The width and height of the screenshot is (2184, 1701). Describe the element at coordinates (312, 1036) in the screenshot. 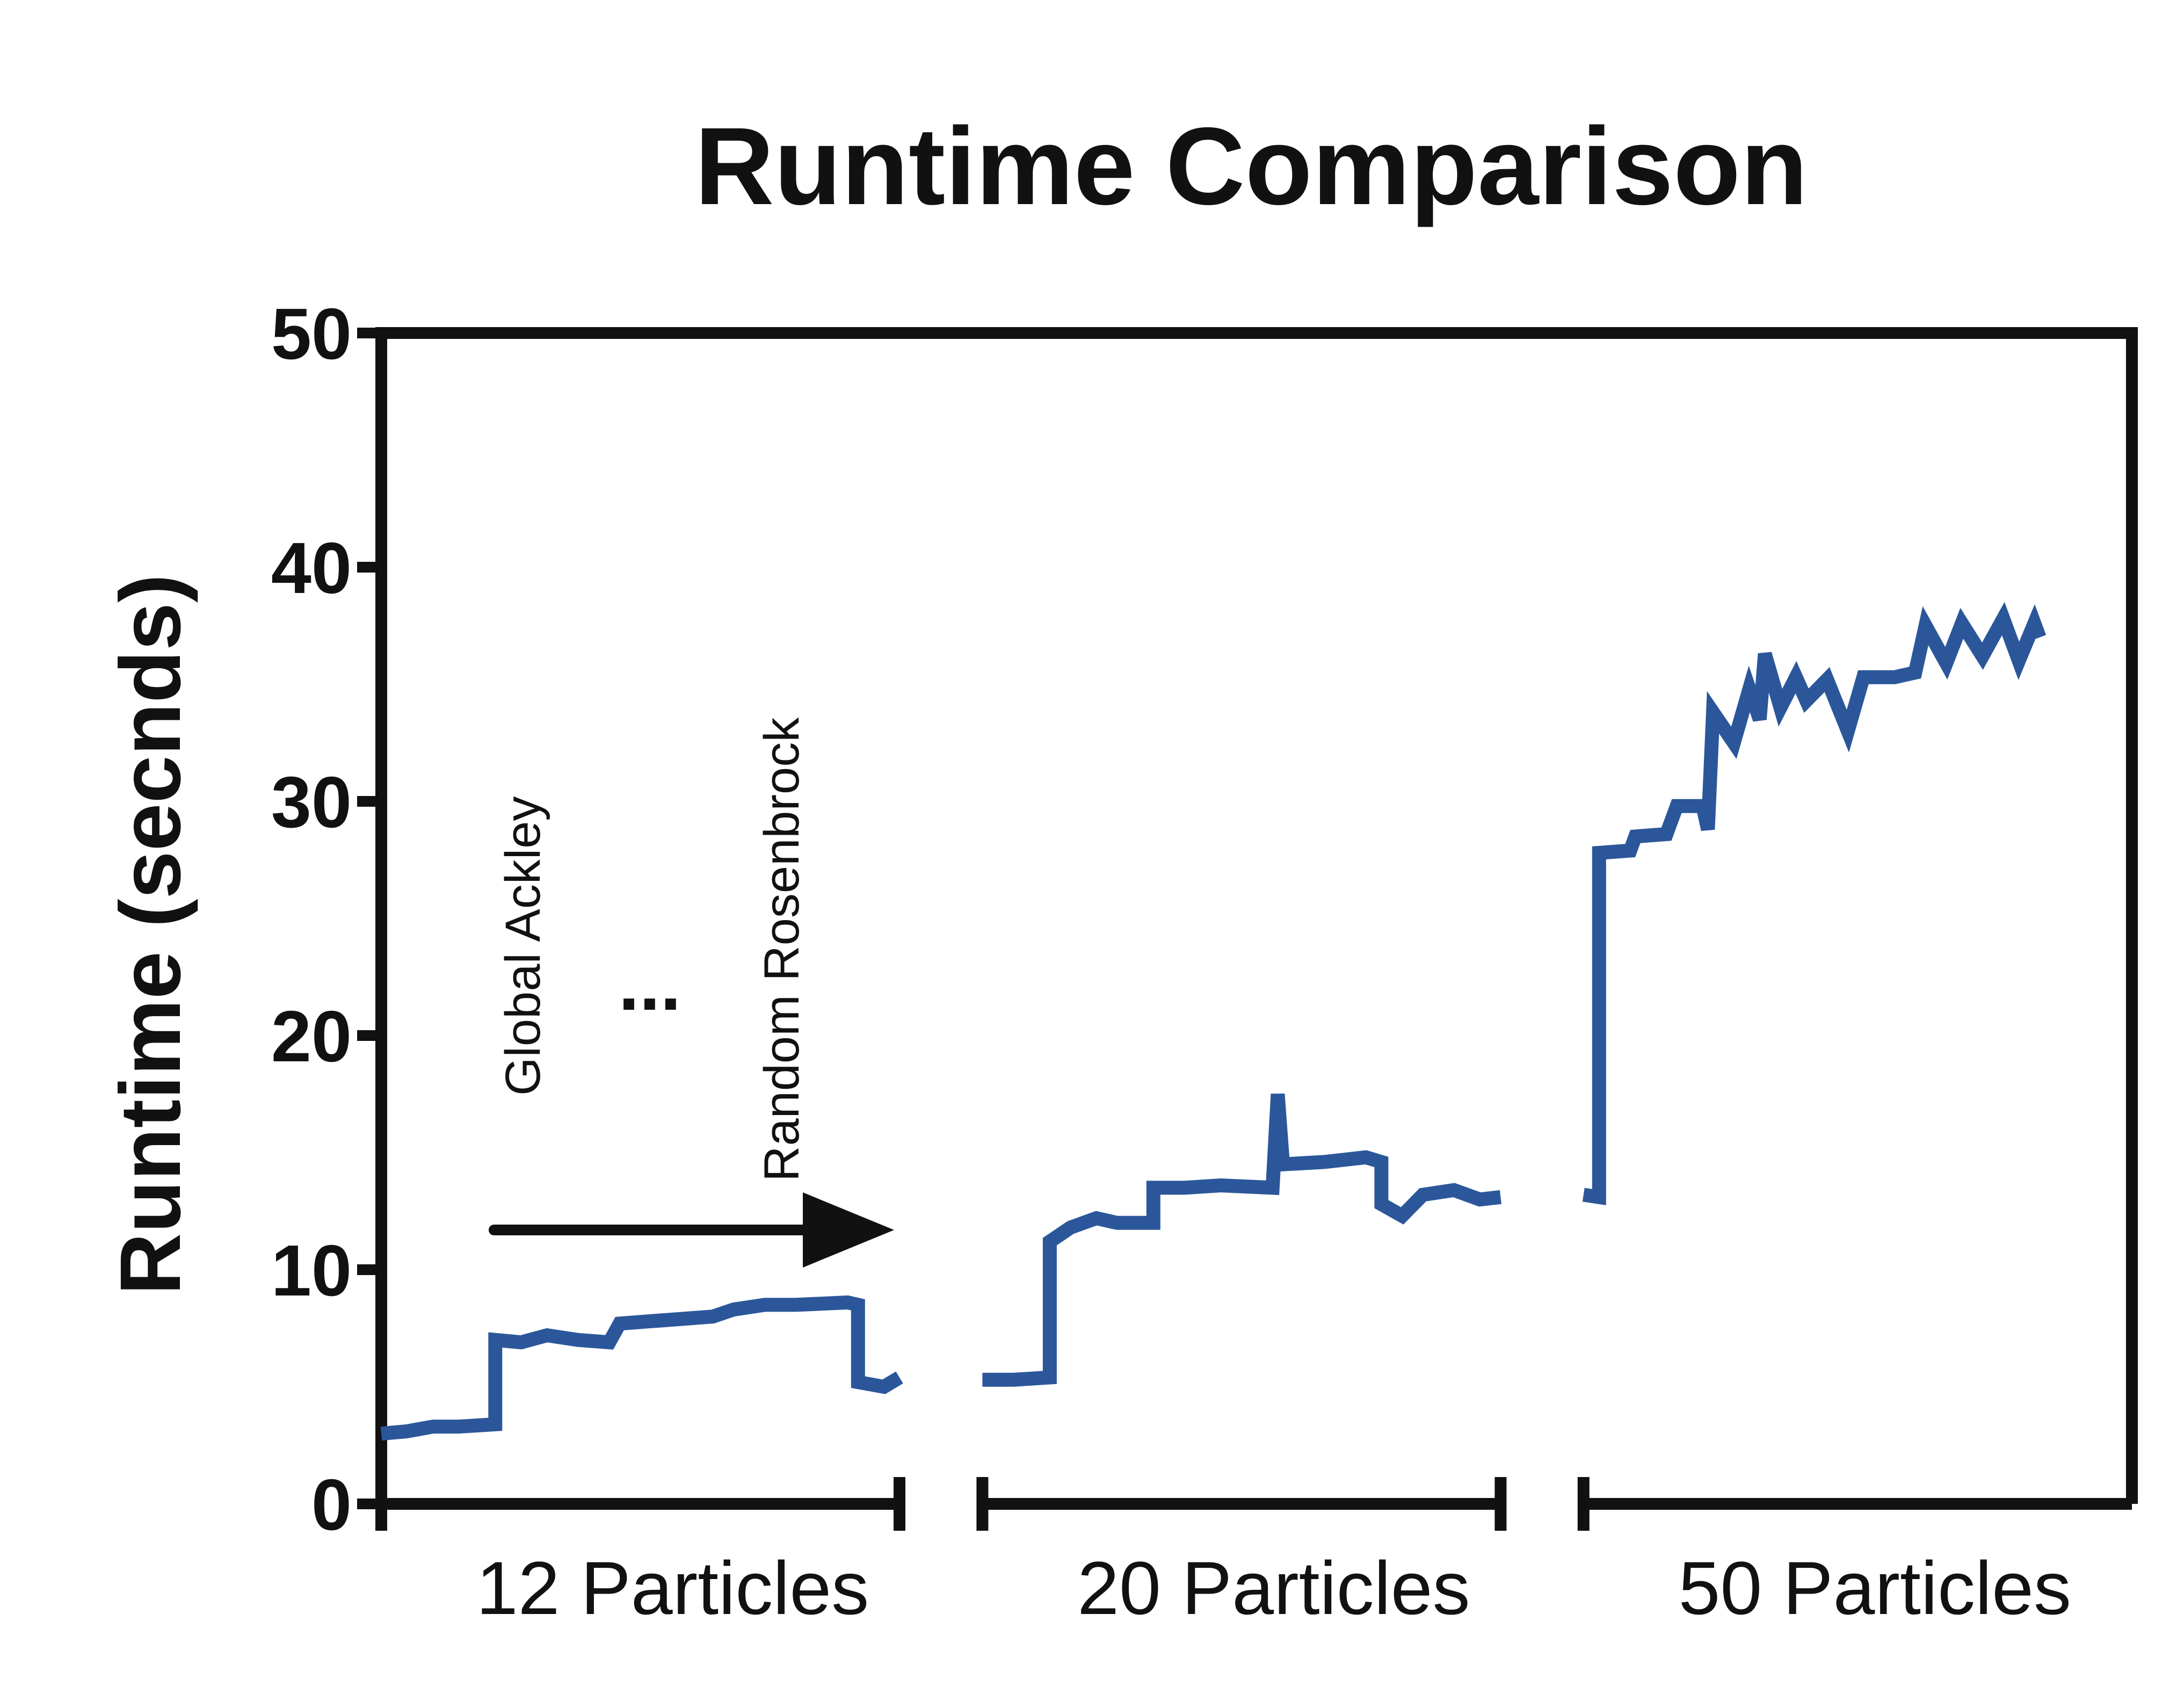

I see `y-tick-label: 20` at that location.